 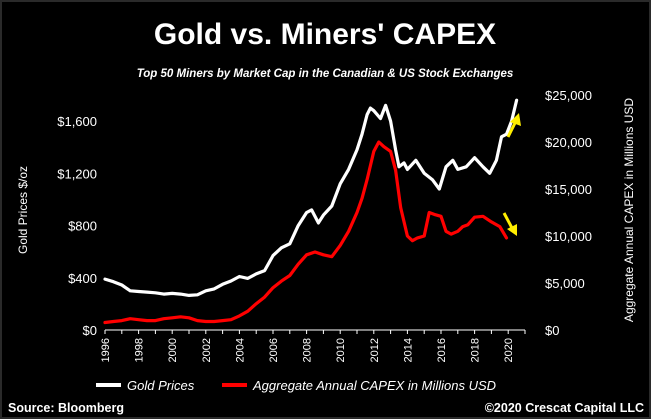 I want to click on x-tick-label: 2016, so click(x=442, y=350).